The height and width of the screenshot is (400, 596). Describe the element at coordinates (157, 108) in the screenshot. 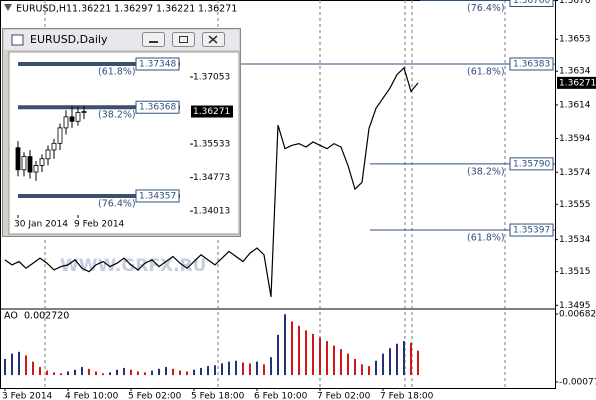

I see `fib-price: 1.36368` at that location.